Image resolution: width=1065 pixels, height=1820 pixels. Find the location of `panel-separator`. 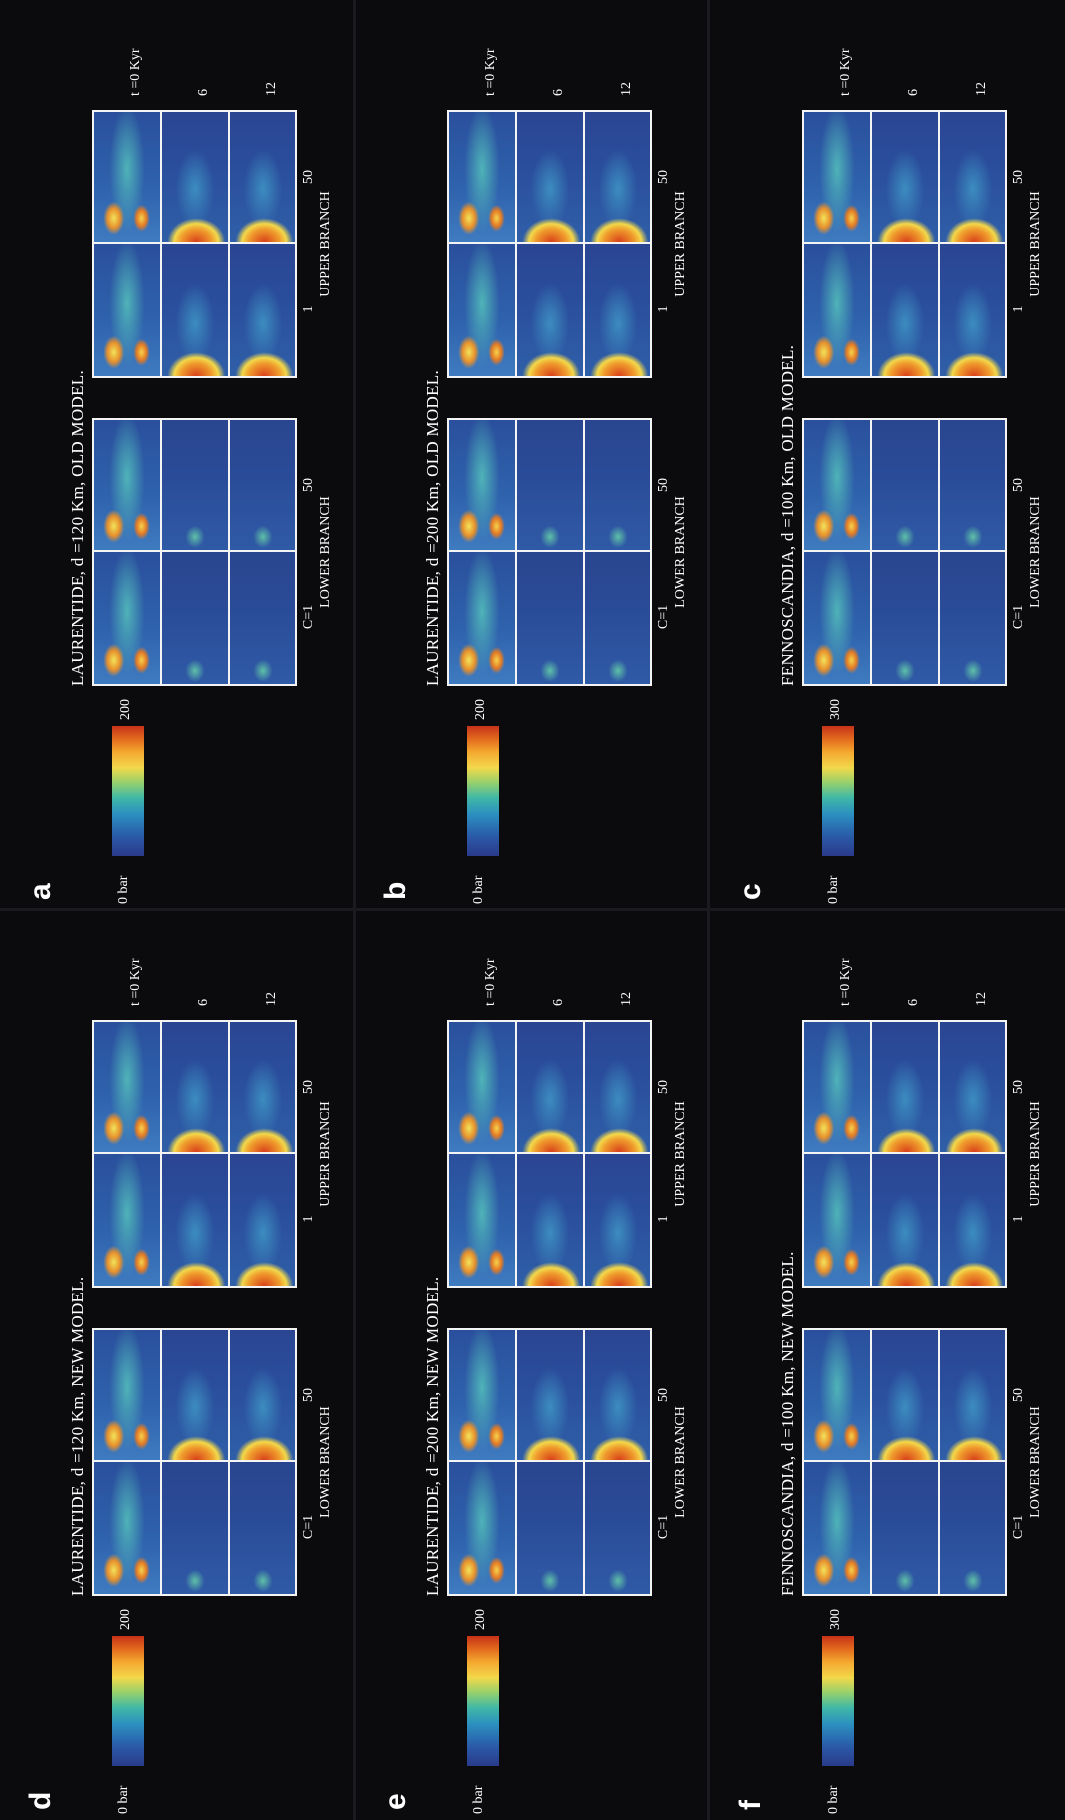

panel-separator is located at coordinates (532, 909).